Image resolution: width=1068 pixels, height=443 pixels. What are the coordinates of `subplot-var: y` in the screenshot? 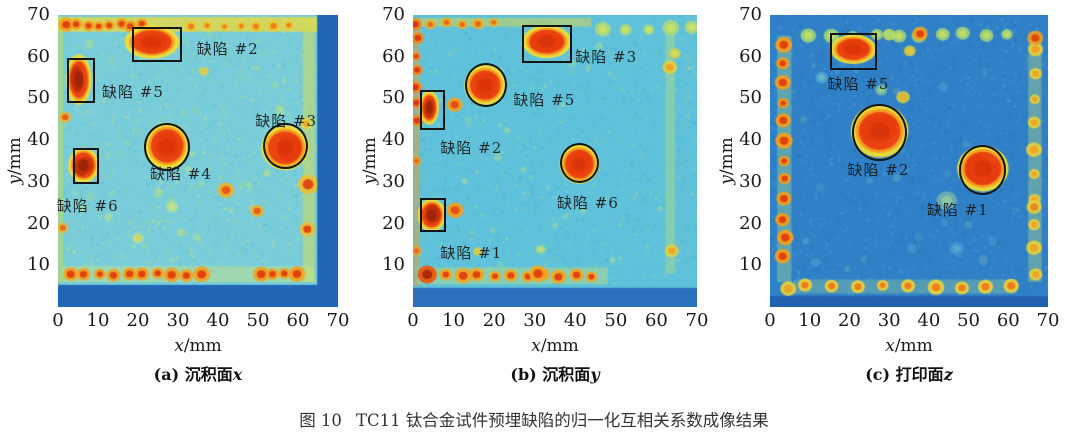 It's located at (595, 374).